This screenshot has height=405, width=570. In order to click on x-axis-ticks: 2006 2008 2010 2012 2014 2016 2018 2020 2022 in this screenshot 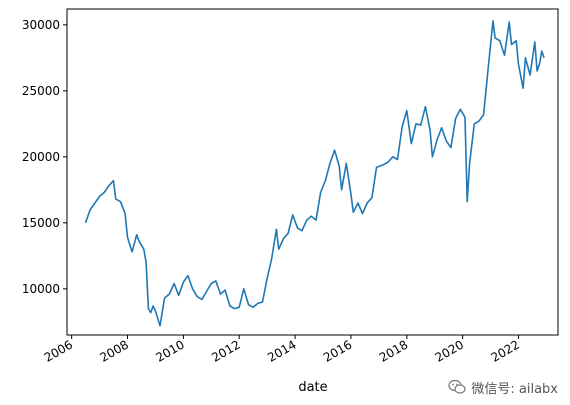, I will do `click(282, 350)`.